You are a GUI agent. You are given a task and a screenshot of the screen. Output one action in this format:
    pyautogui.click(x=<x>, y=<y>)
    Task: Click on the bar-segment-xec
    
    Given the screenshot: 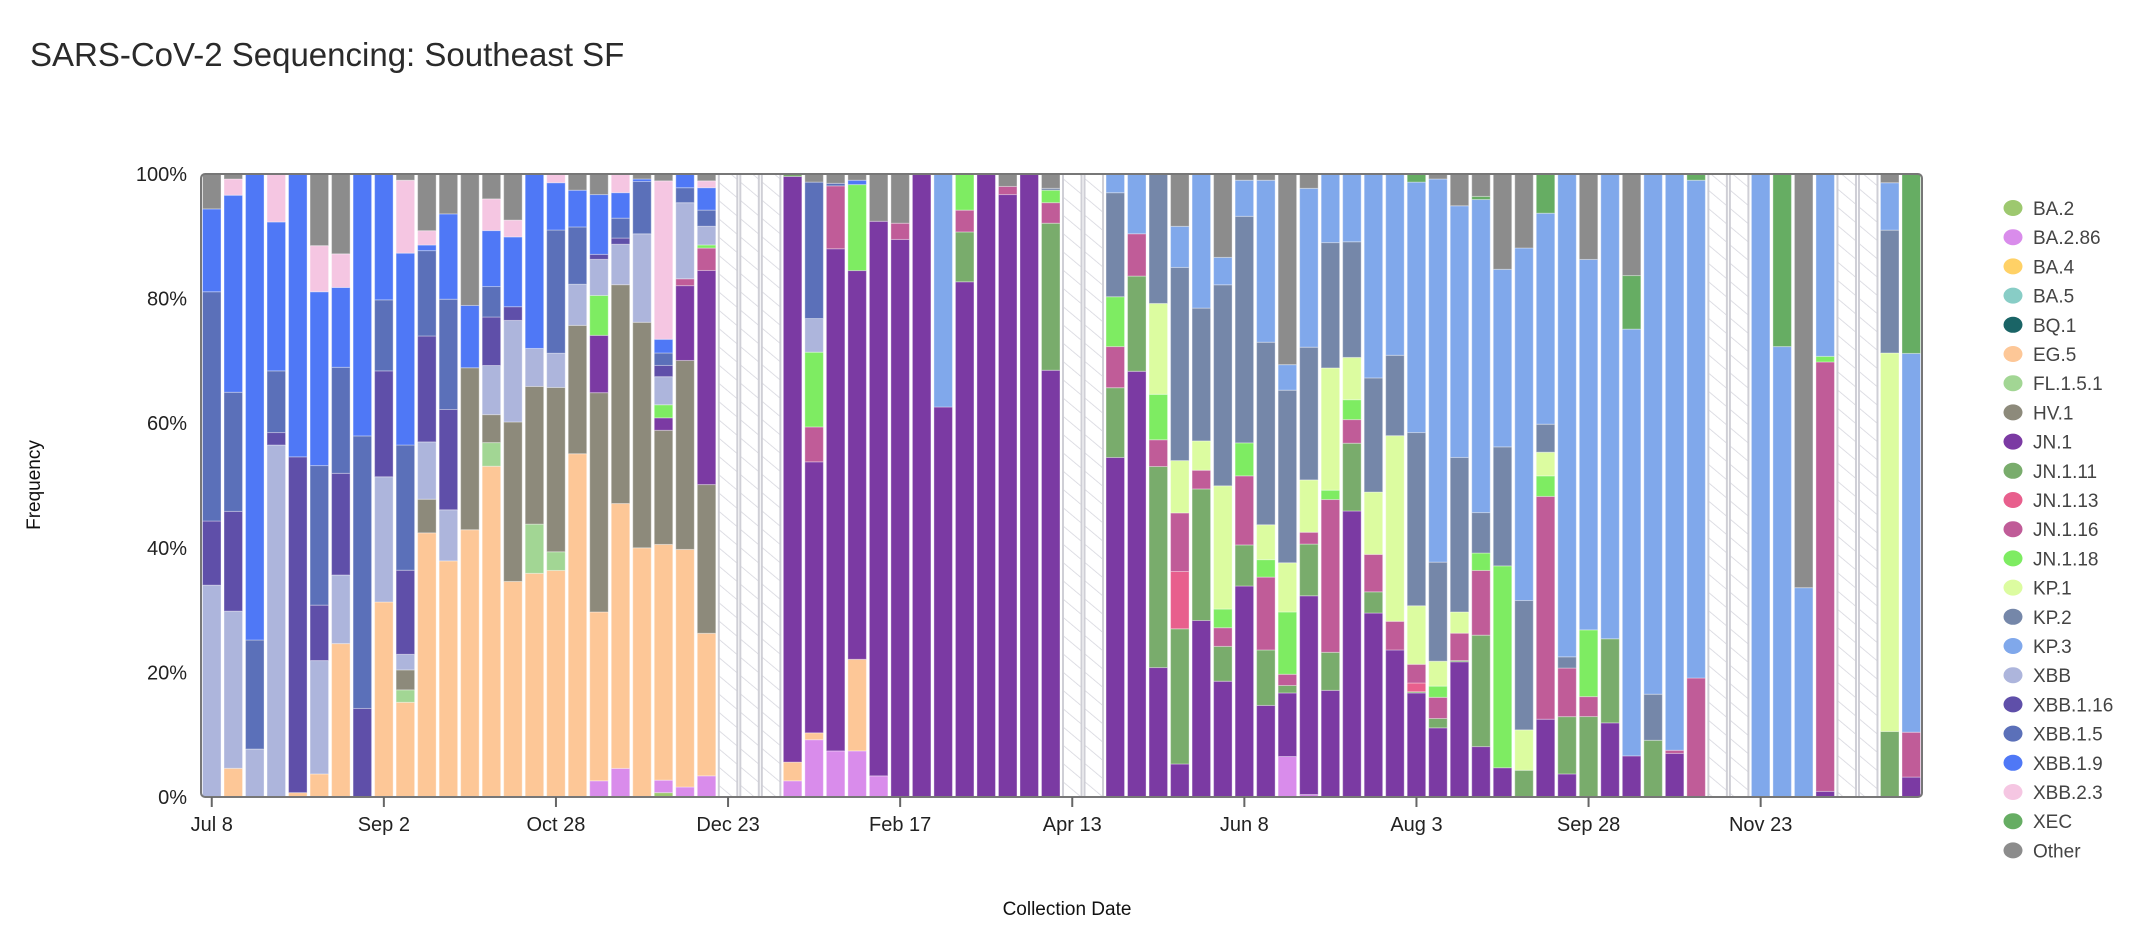 What is the action you would take?
    pyautogui.click(x=1911, y=263)
    